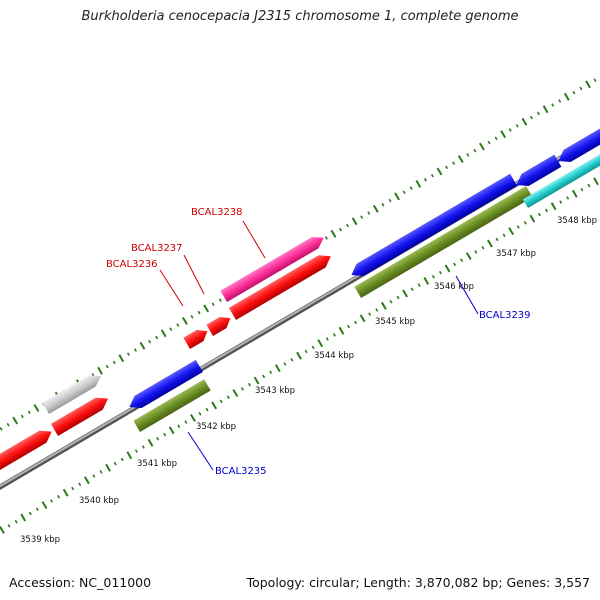  I want to click on feature-reverse-cyan, so click(561, 180).